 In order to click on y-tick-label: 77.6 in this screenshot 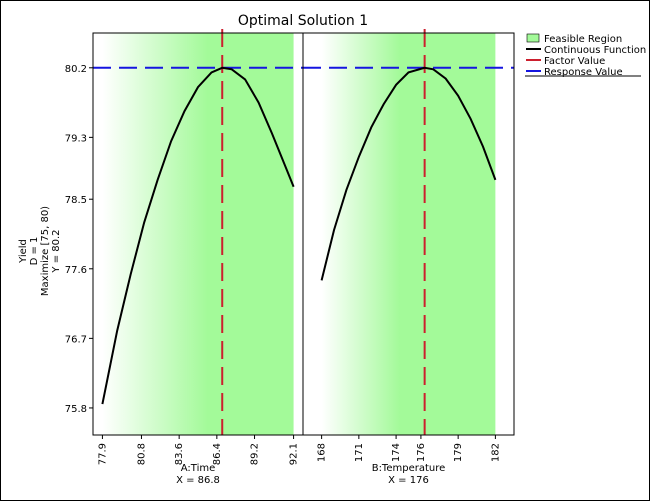, I will do `click(76, 270)`.